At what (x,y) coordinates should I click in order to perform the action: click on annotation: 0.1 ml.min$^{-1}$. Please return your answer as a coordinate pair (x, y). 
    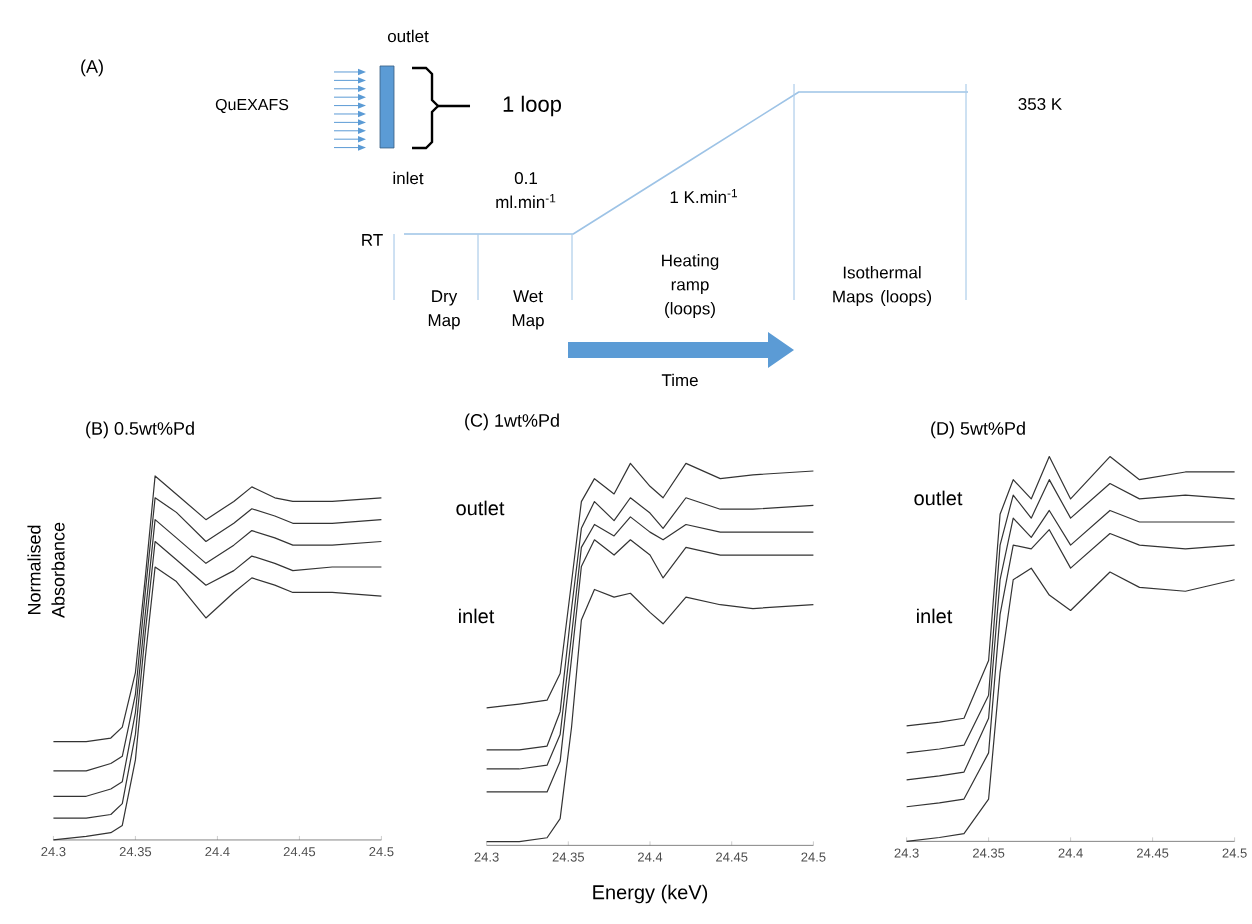
    Looking at the image, I should click on (526, 190).